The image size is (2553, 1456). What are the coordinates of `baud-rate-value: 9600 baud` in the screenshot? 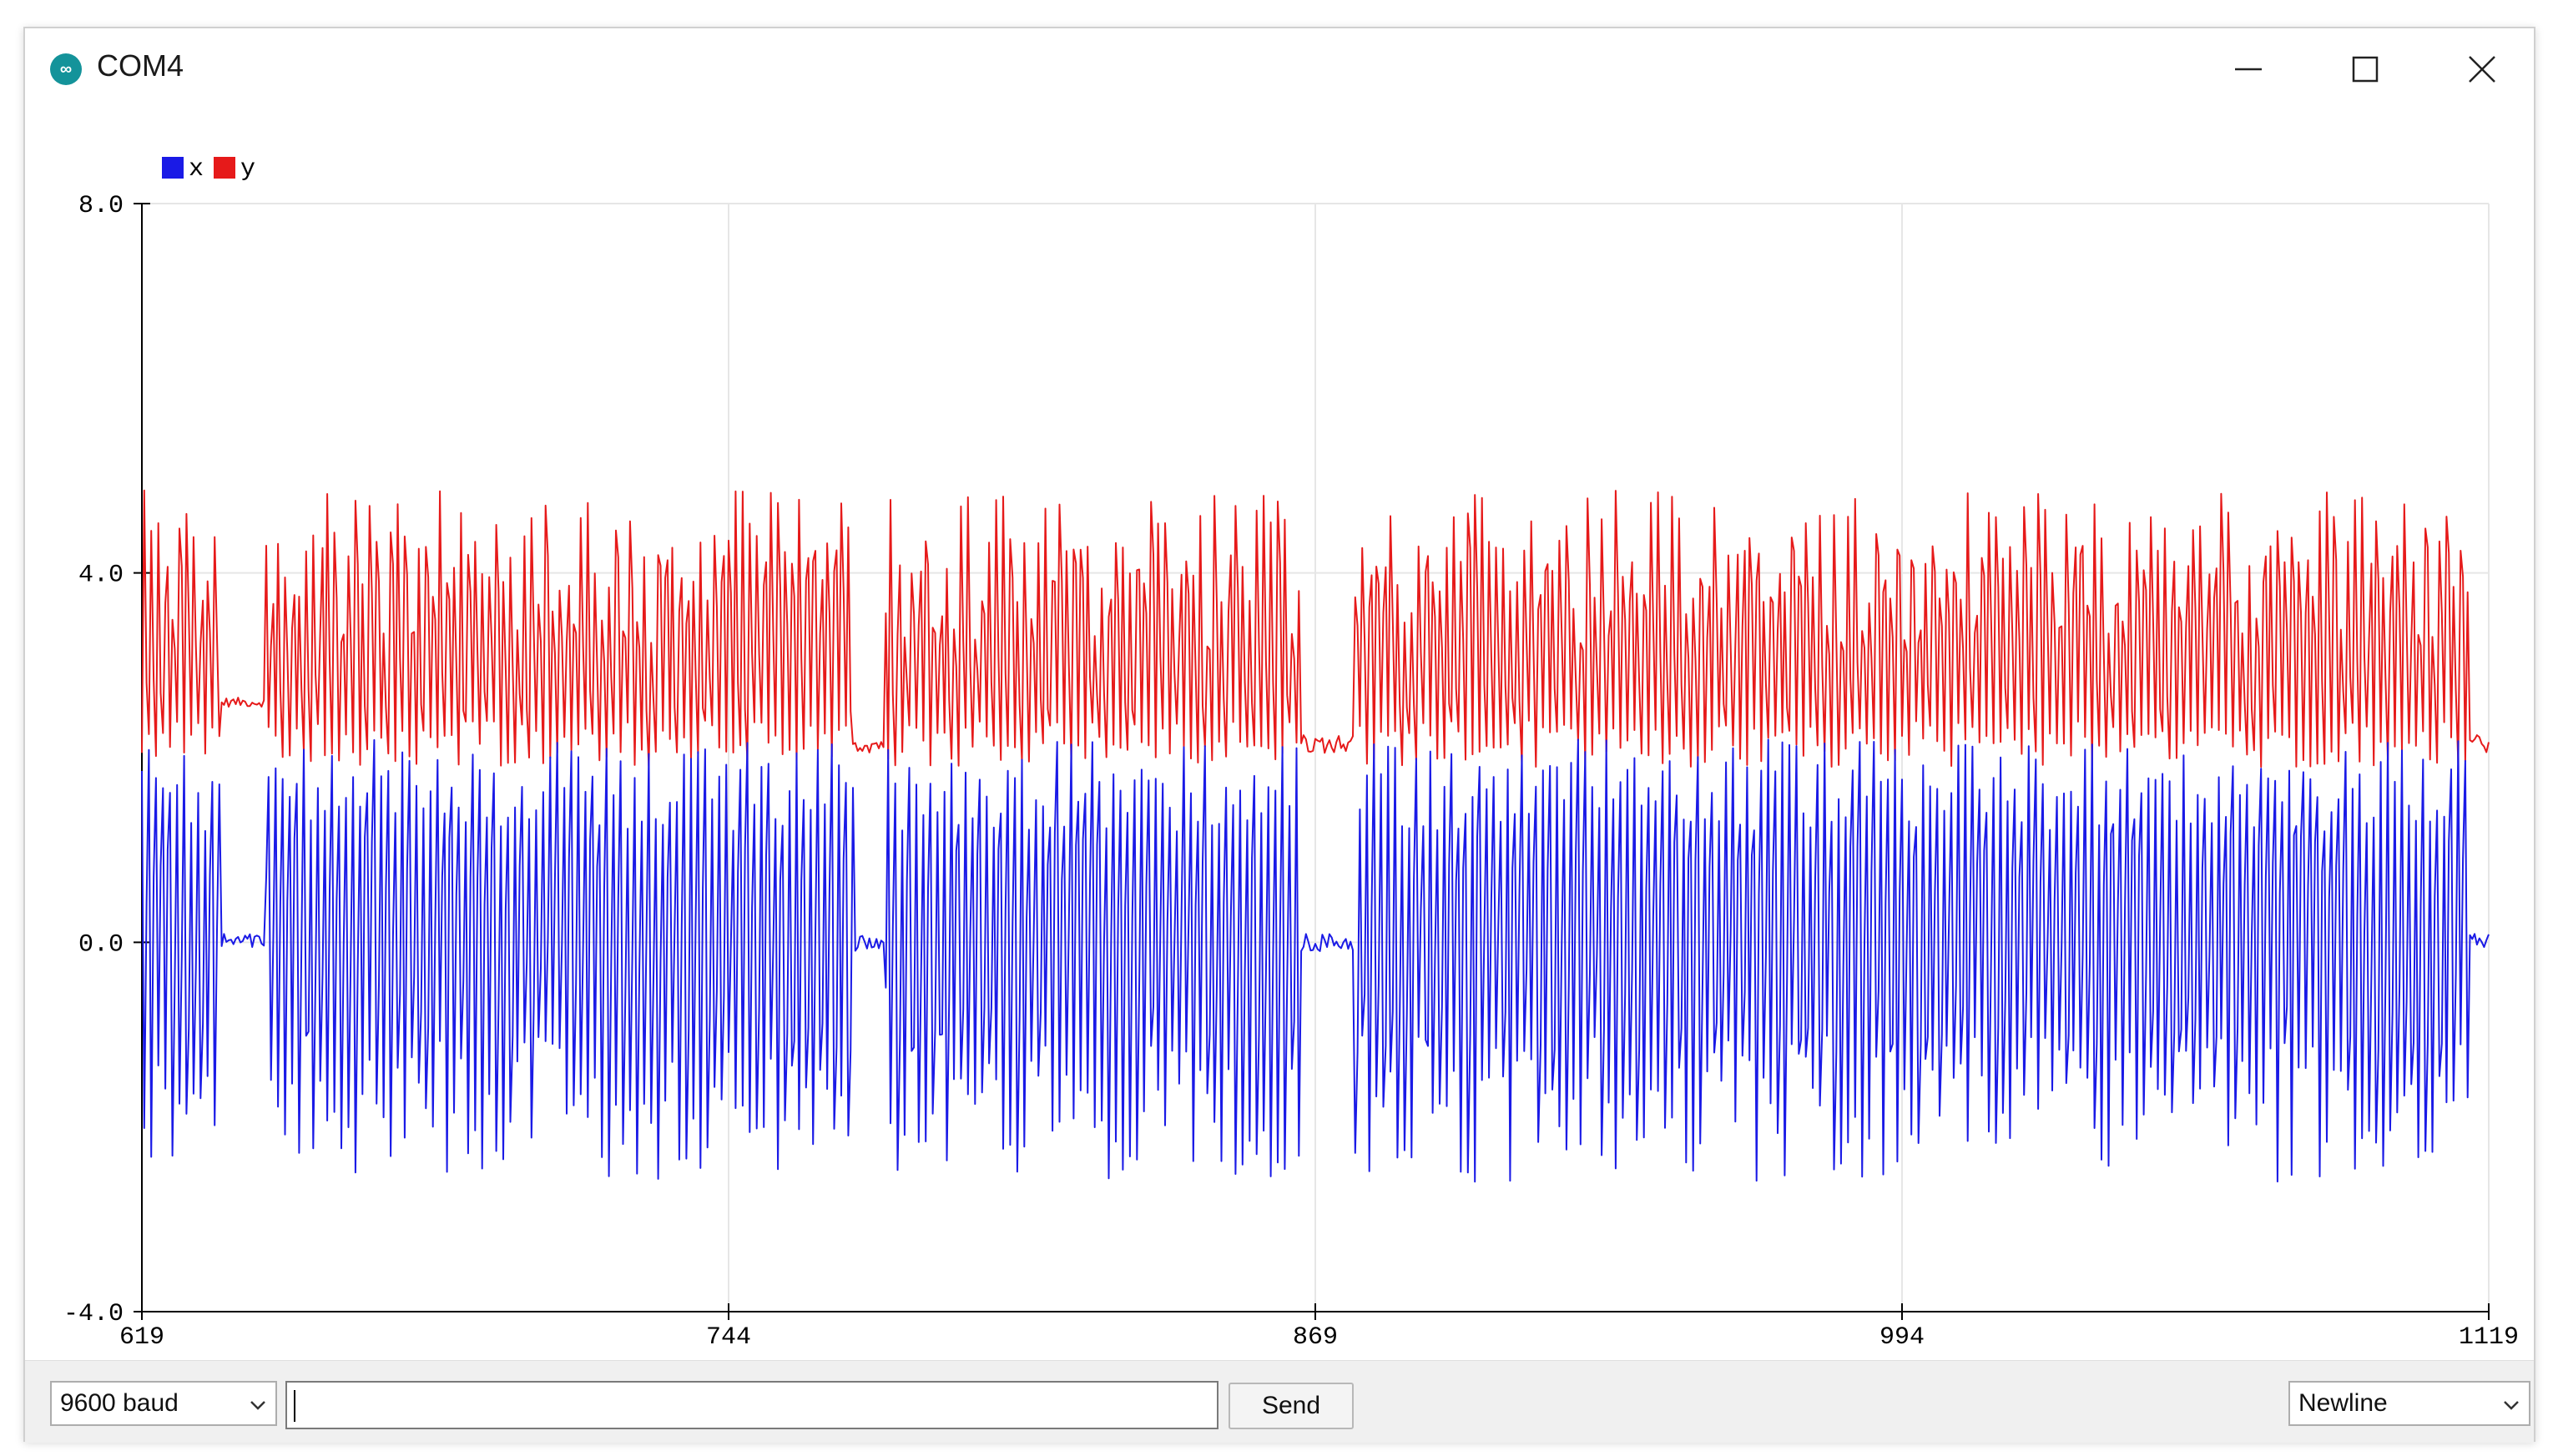 It's located at (119, 1403).